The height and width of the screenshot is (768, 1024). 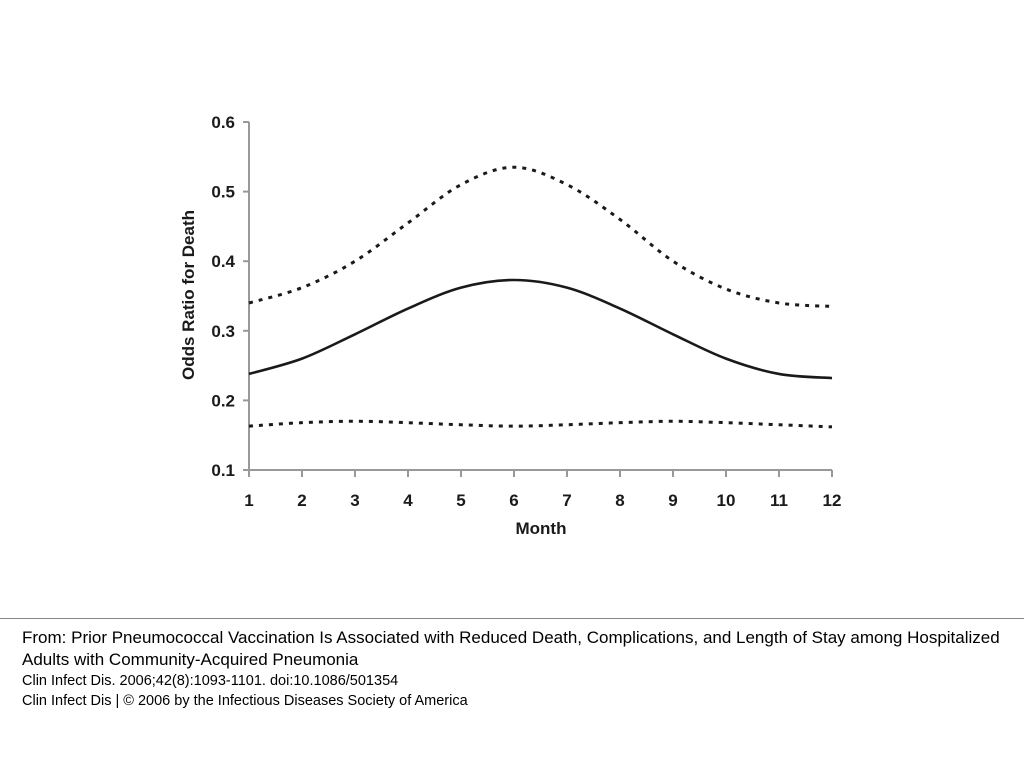 What do you see at coordinates (619, 500) in the screenshot?
I see `x-tick-label: 8` at bounding box center [619, 500].